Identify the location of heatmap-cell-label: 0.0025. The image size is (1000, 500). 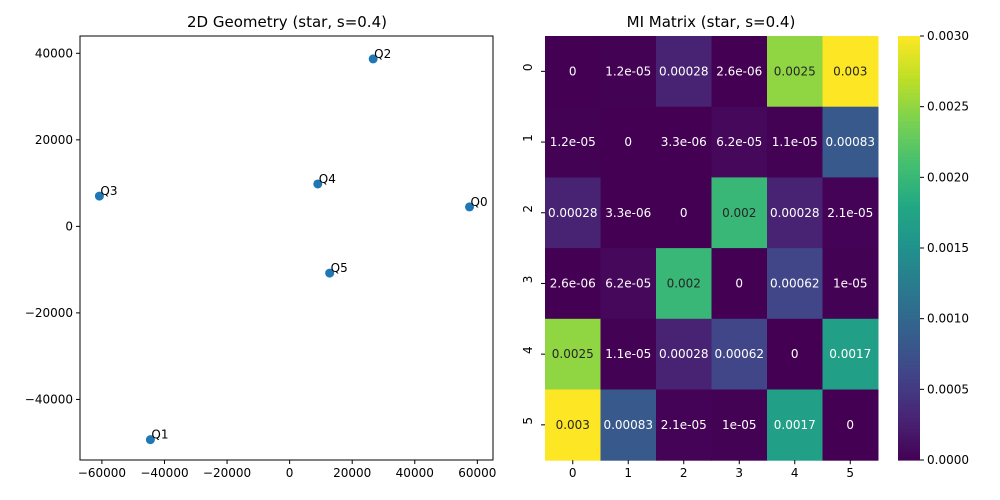
(795, 71).